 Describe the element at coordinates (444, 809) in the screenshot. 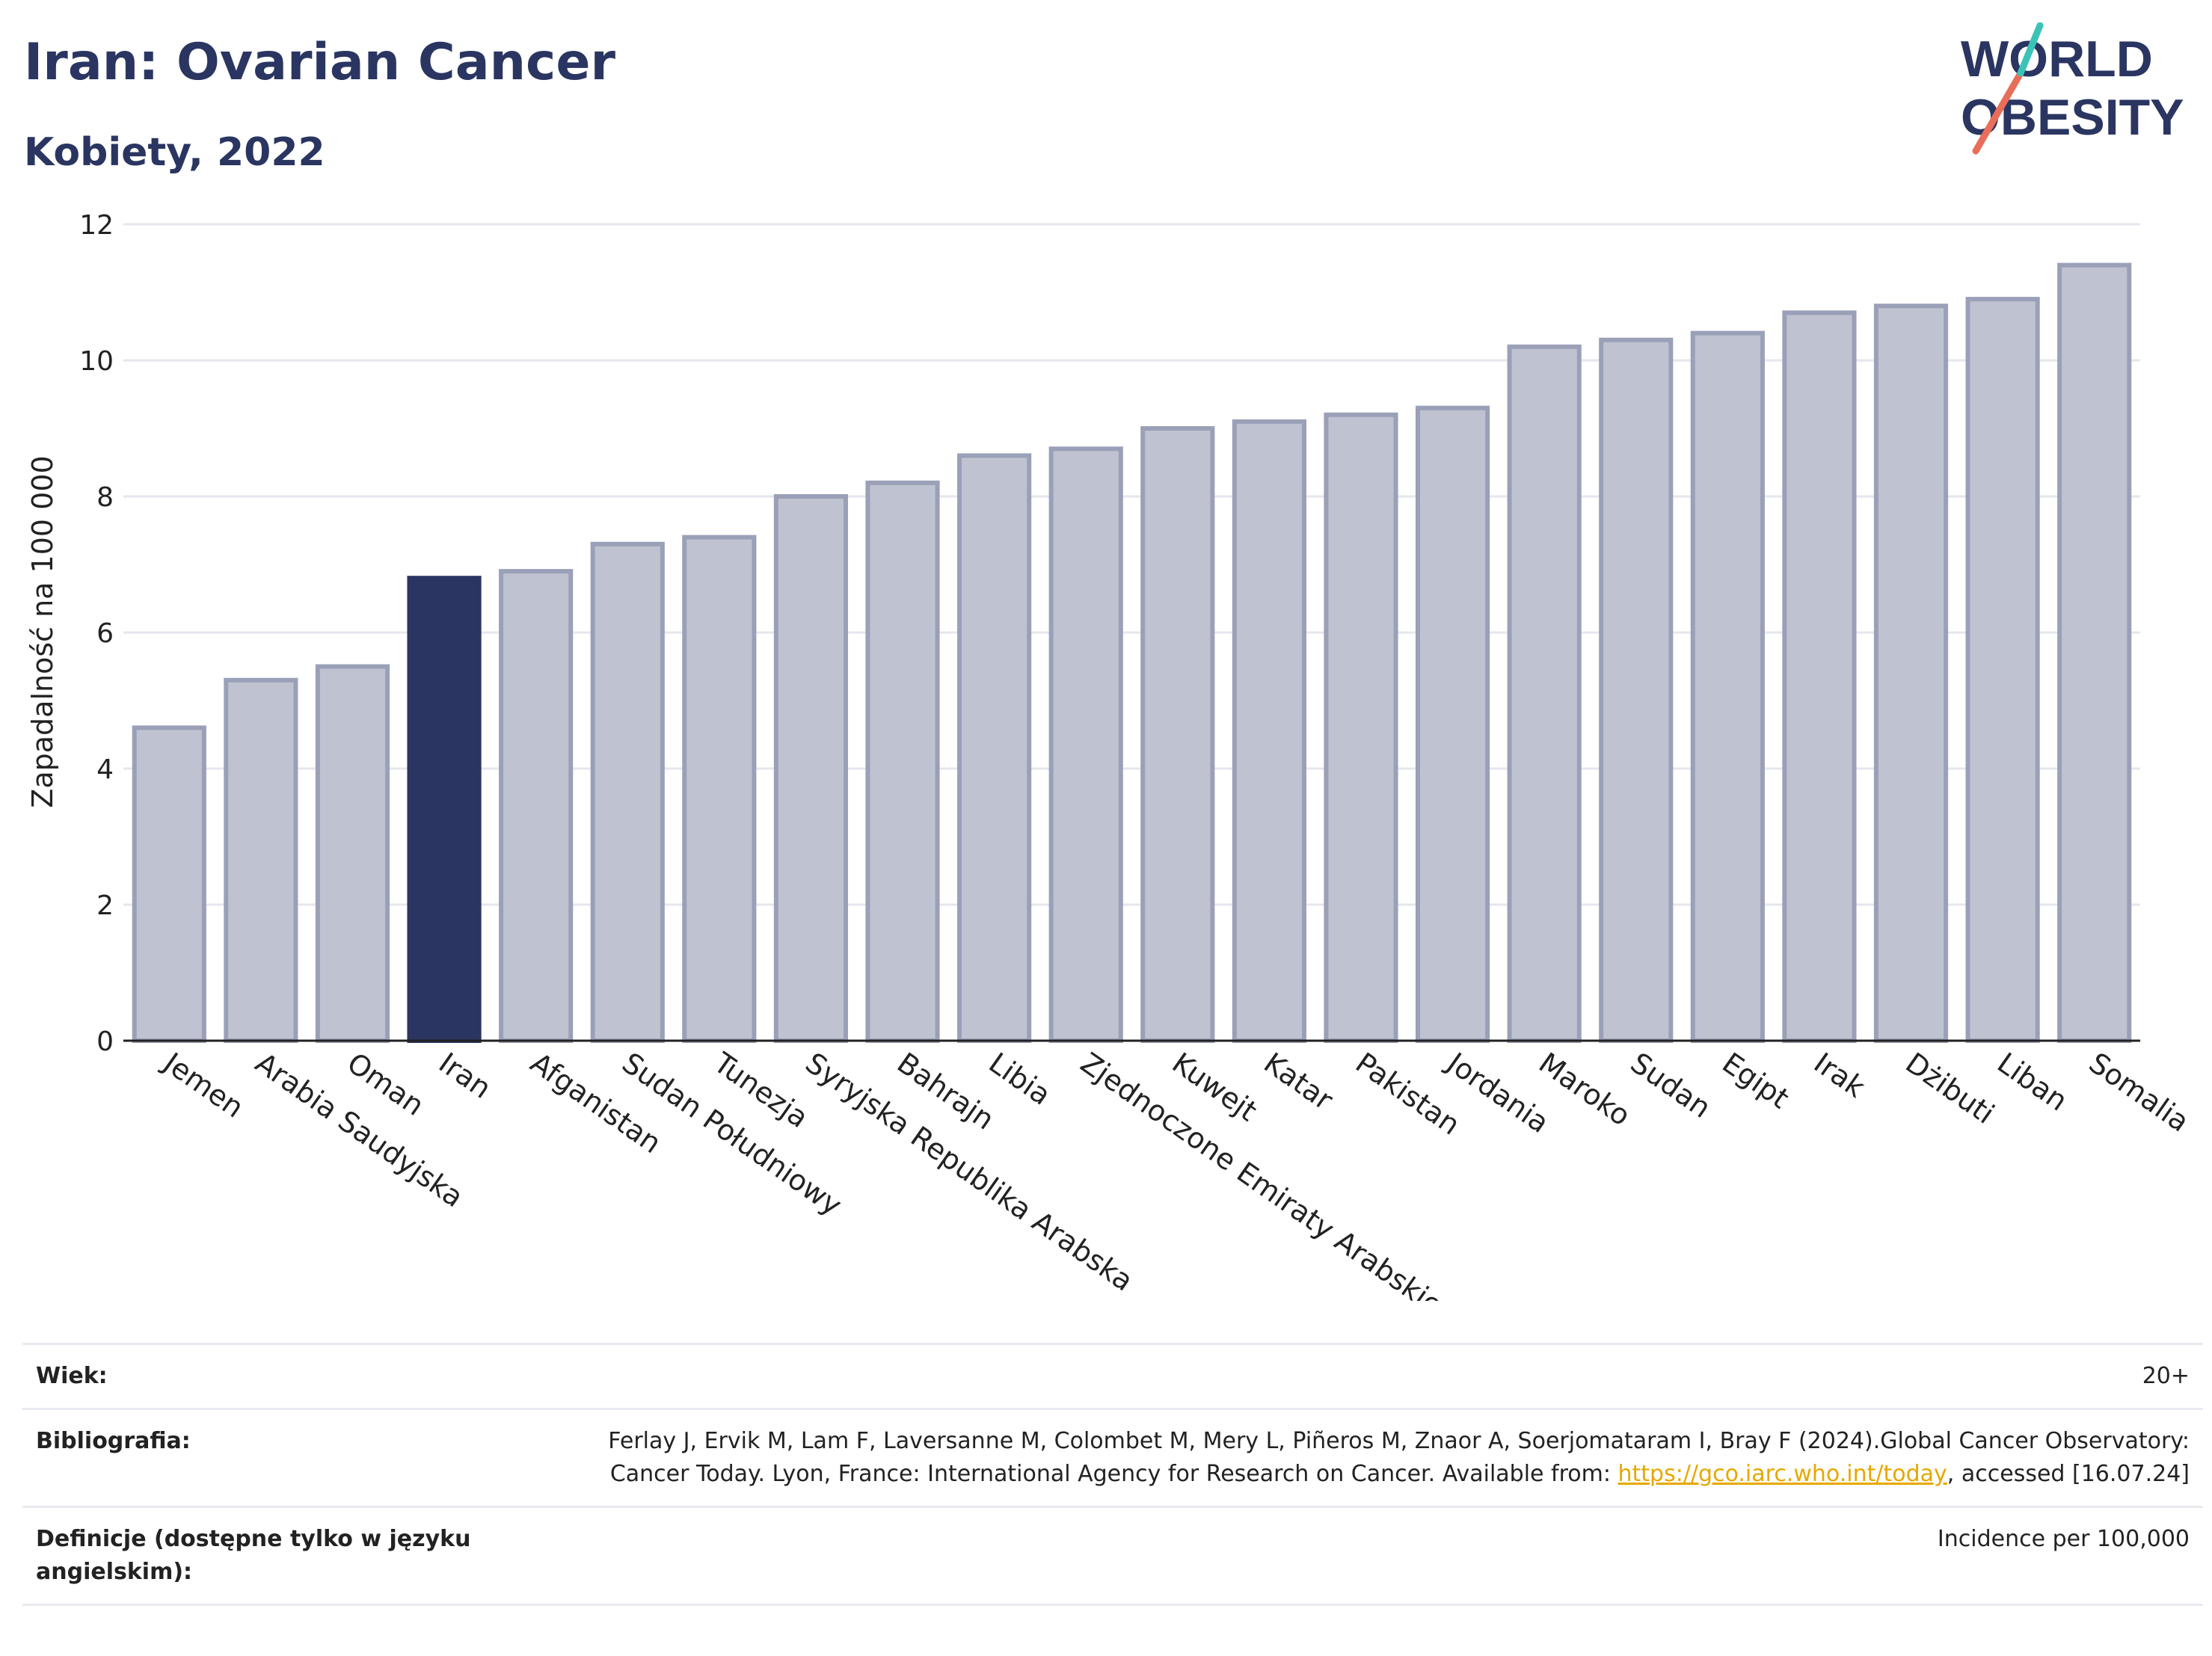

I see `bar-iran` at that location.